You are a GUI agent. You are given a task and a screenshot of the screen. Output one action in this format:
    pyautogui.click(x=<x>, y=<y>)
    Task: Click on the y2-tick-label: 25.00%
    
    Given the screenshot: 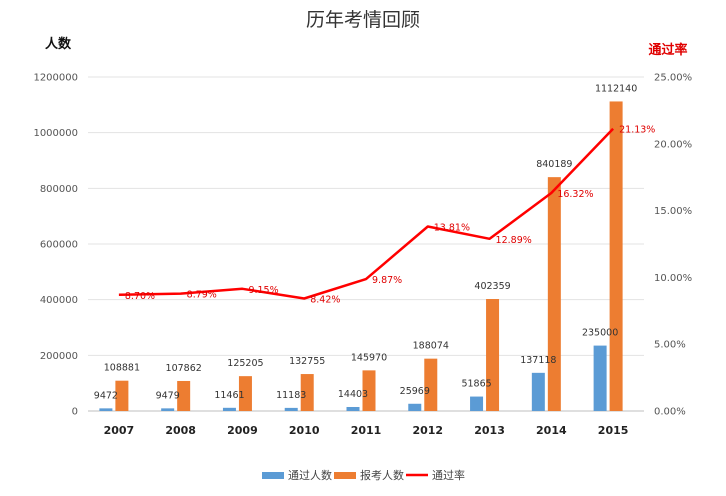 What is the action you would take?
    pyautogui.click(x=673, y=78)
    